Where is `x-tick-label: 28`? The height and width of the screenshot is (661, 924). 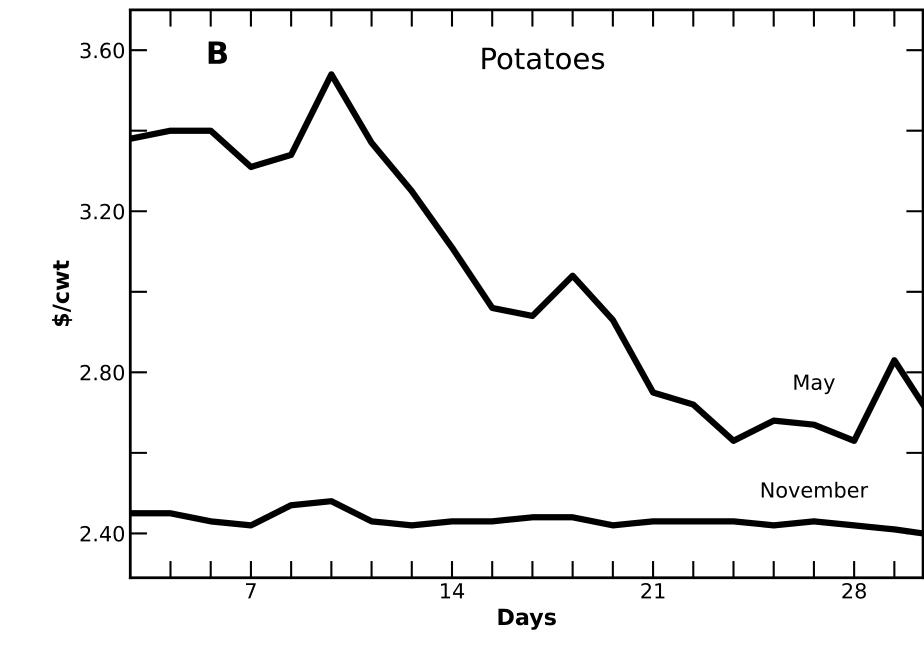 x-tick-label: 28 is located at coordinates (854, 590).